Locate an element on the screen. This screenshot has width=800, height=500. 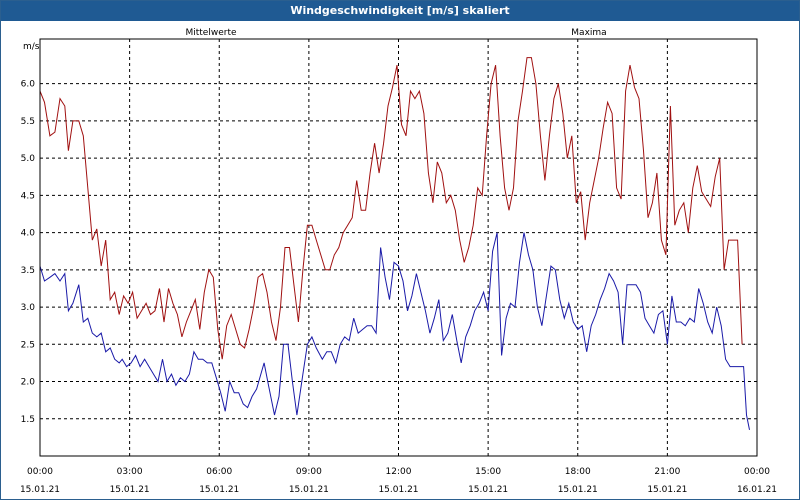
x-tick-time: 15:00 is located at coordinates (488, 472).